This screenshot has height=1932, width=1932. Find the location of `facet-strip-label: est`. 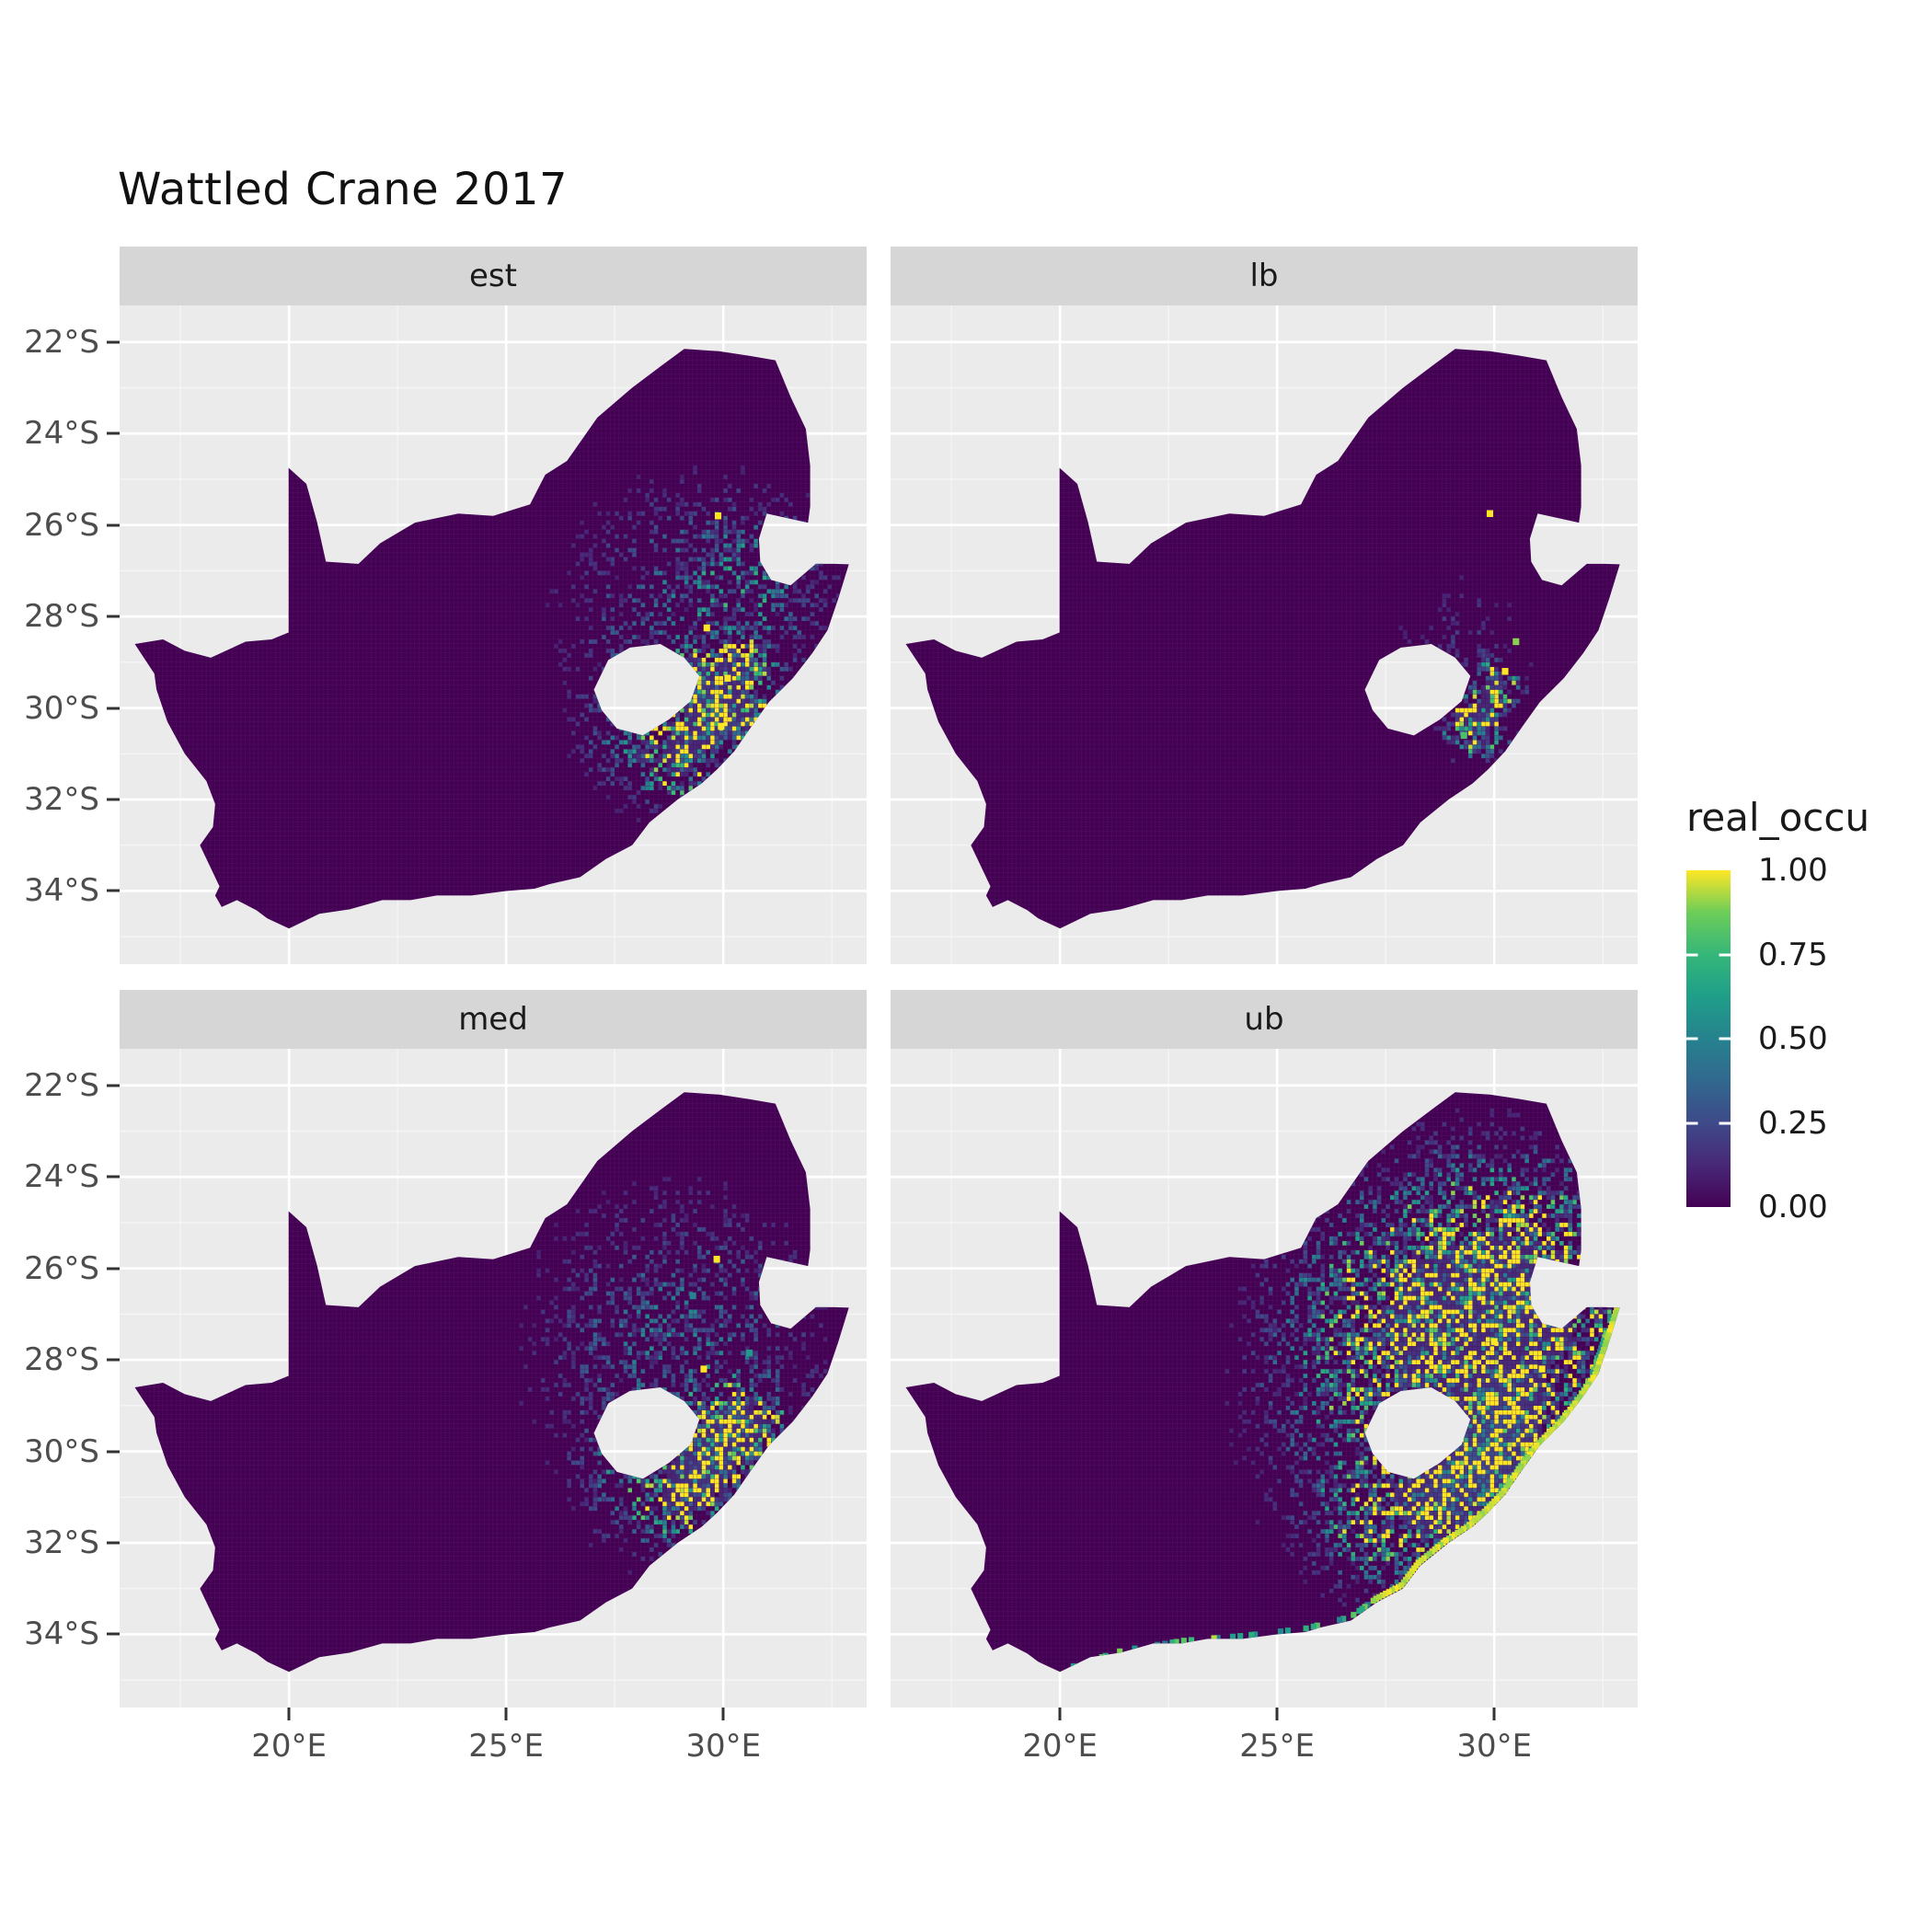

facet-strip-label: est is located at coordinates (493, 276).